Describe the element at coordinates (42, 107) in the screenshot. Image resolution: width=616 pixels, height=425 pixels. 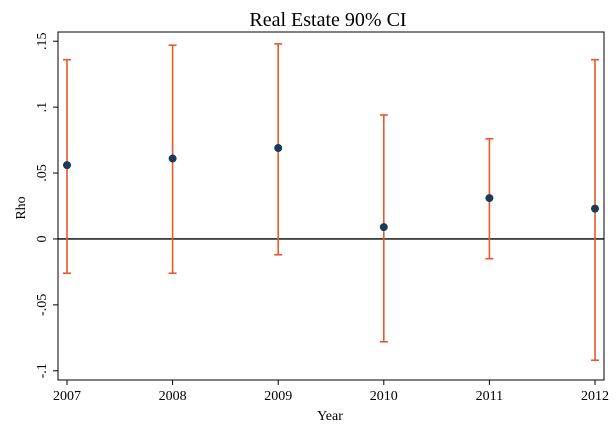
I see `y-tick-label: .1` at that location.